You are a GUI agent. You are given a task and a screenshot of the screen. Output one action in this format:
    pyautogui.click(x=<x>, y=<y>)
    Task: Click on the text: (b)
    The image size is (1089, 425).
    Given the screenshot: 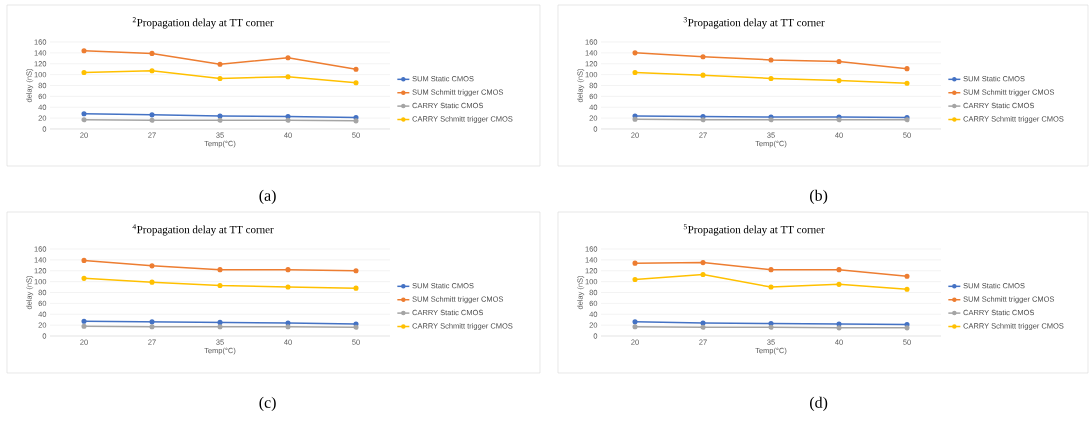 What is the action you would take?
    pyautogui.click(x=819, y=197)
    